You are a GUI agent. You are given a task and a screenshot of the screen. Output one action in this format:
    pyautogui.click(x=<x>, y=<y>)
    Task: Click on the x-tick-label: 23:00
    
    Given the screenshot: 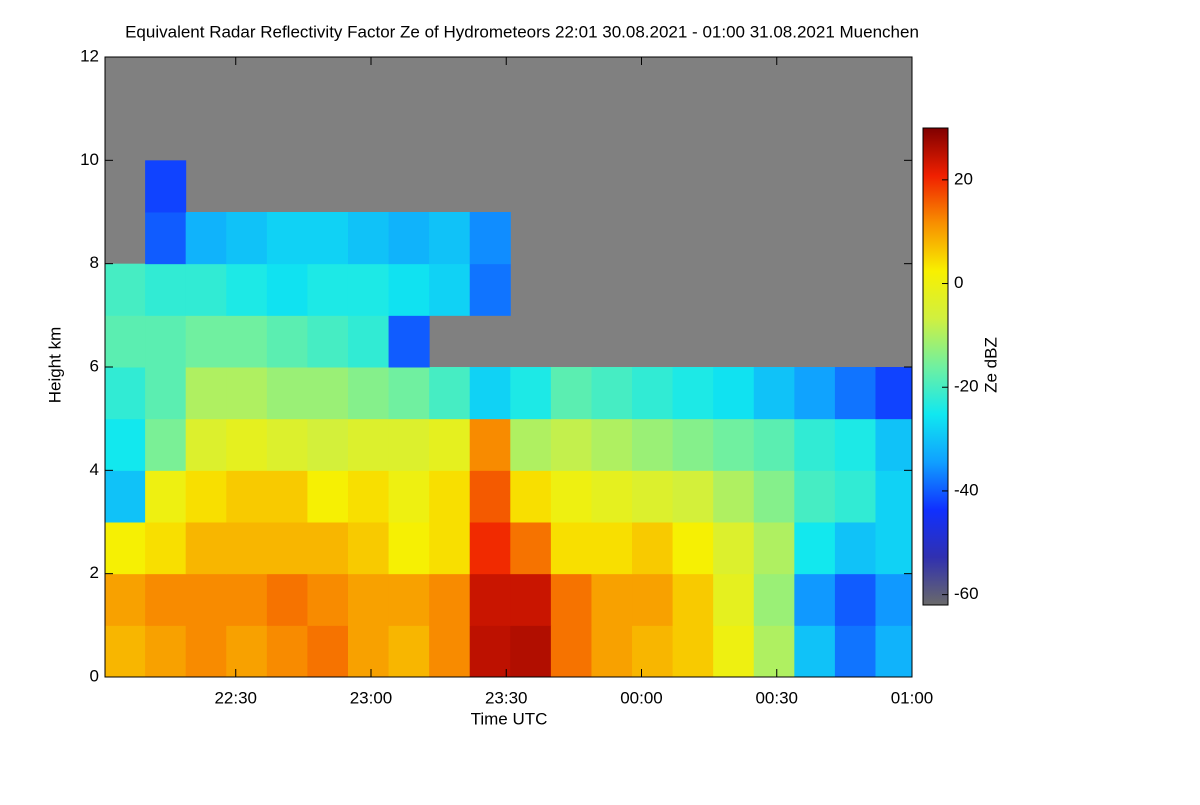 What is the action you would take?
    pyautogui.click(x=371, y=697)
    